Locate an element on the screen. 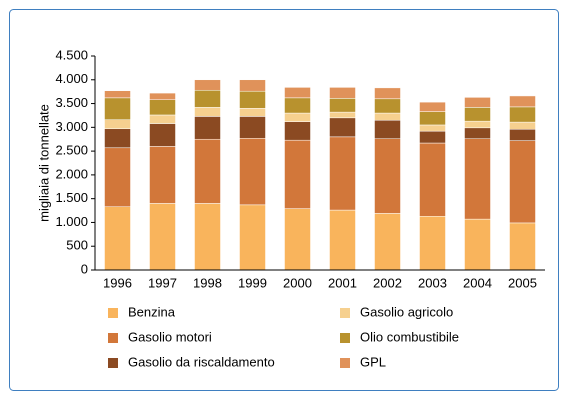 Image resolution: width=567 pixels, height=406 pixels. x-tick-label: 2000 is located at coordinates (297, 282).